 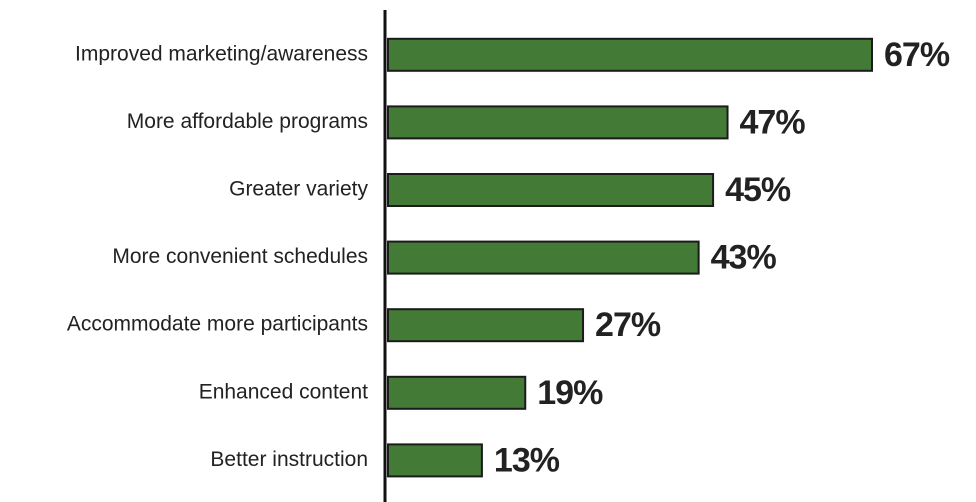 What do you see at coordinates (527, 460) in the screenshot?
I see `value-label: 13%` at bounding box center [527, 460].